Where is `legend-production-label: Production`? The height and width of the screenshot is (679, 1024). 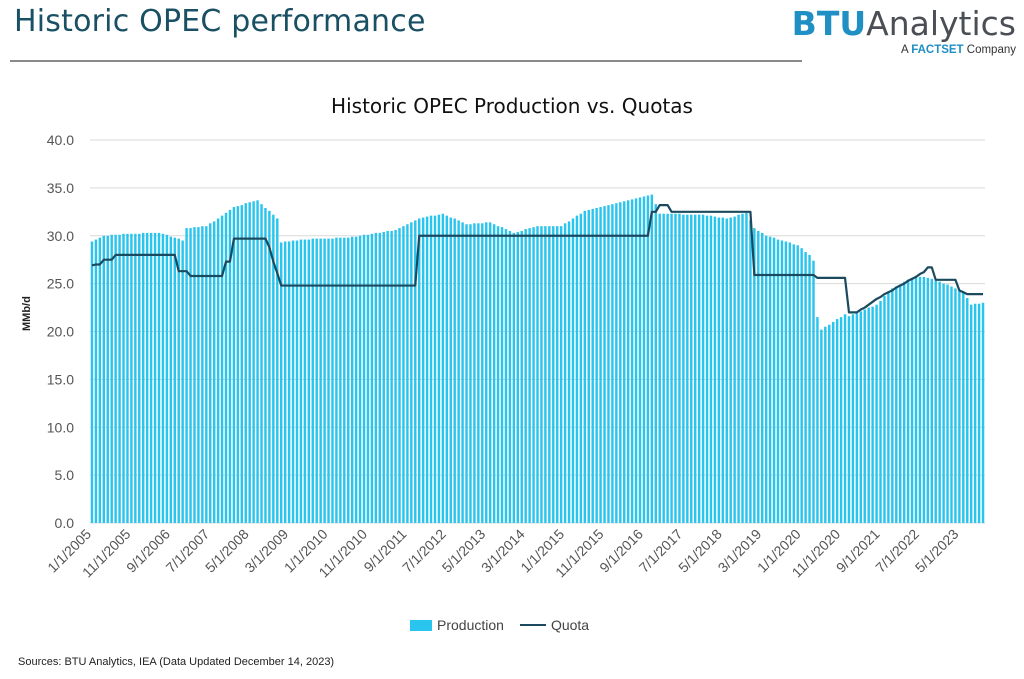
legend-production-label: Production is located at coordinates (470, 625).